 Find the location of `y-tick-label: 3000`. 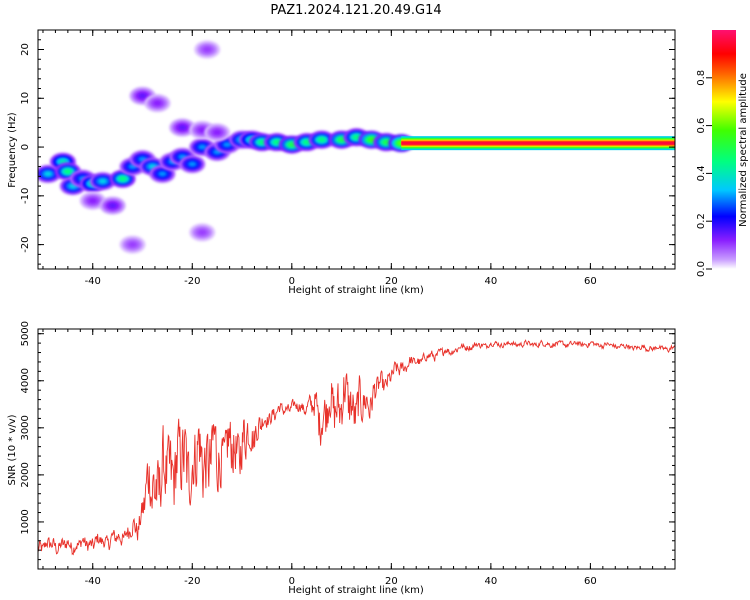

y-tick-label: 3000 is located at coordinates (25, 427).